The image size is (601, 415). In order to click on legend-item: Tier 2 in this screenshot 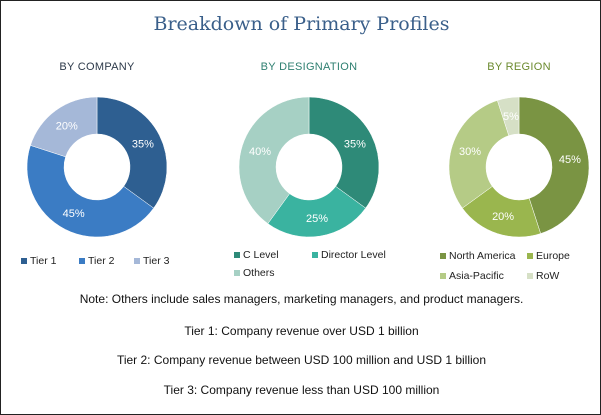, I will do `click(96, 261)`.